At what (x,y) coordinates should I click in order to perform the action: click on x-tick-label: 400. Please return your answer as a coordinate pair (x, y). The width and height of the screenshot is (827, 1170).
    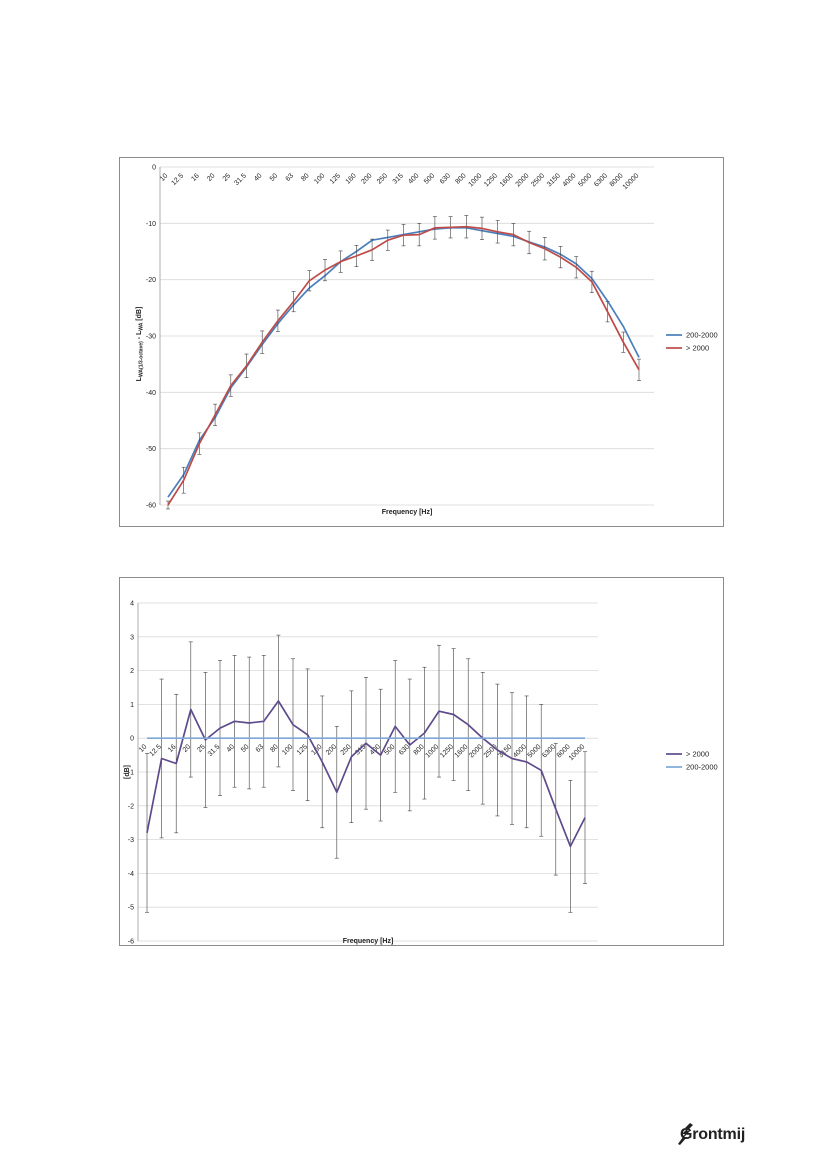
    Looking at the image, I should click on (413, 178).